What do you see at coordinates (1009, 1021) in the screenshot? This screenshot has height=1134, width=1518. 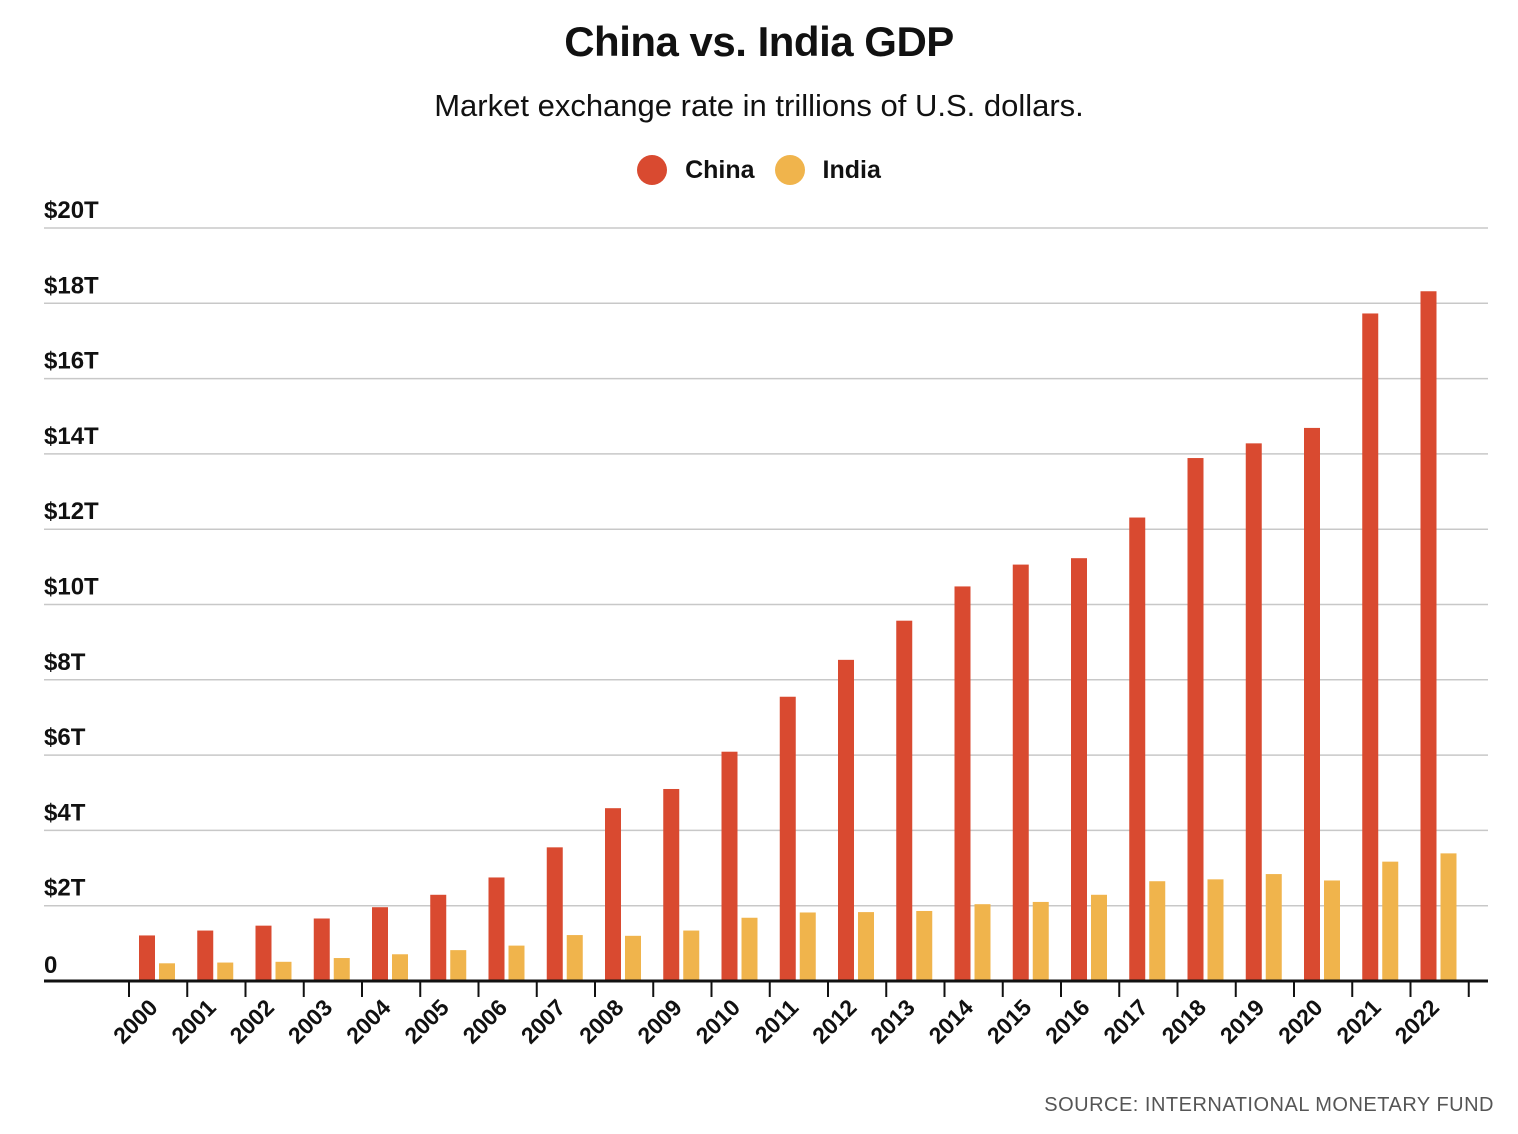 I see `x-tick-label: 2015` at bounding box center [1009, 1021].